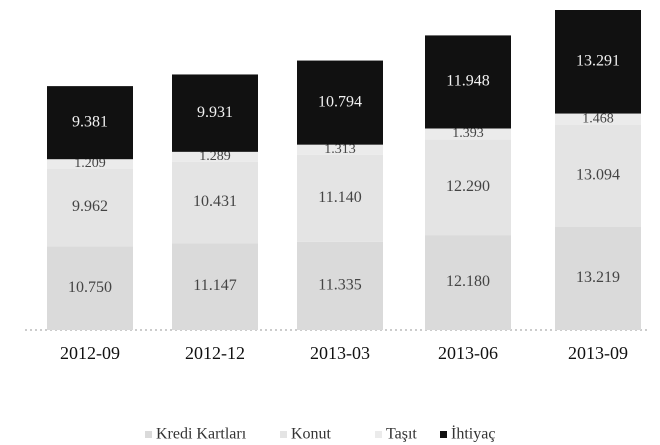 The height and width of the screenshot is (445, 660). I want to click on value-label: 9.962, so click(90, 206).